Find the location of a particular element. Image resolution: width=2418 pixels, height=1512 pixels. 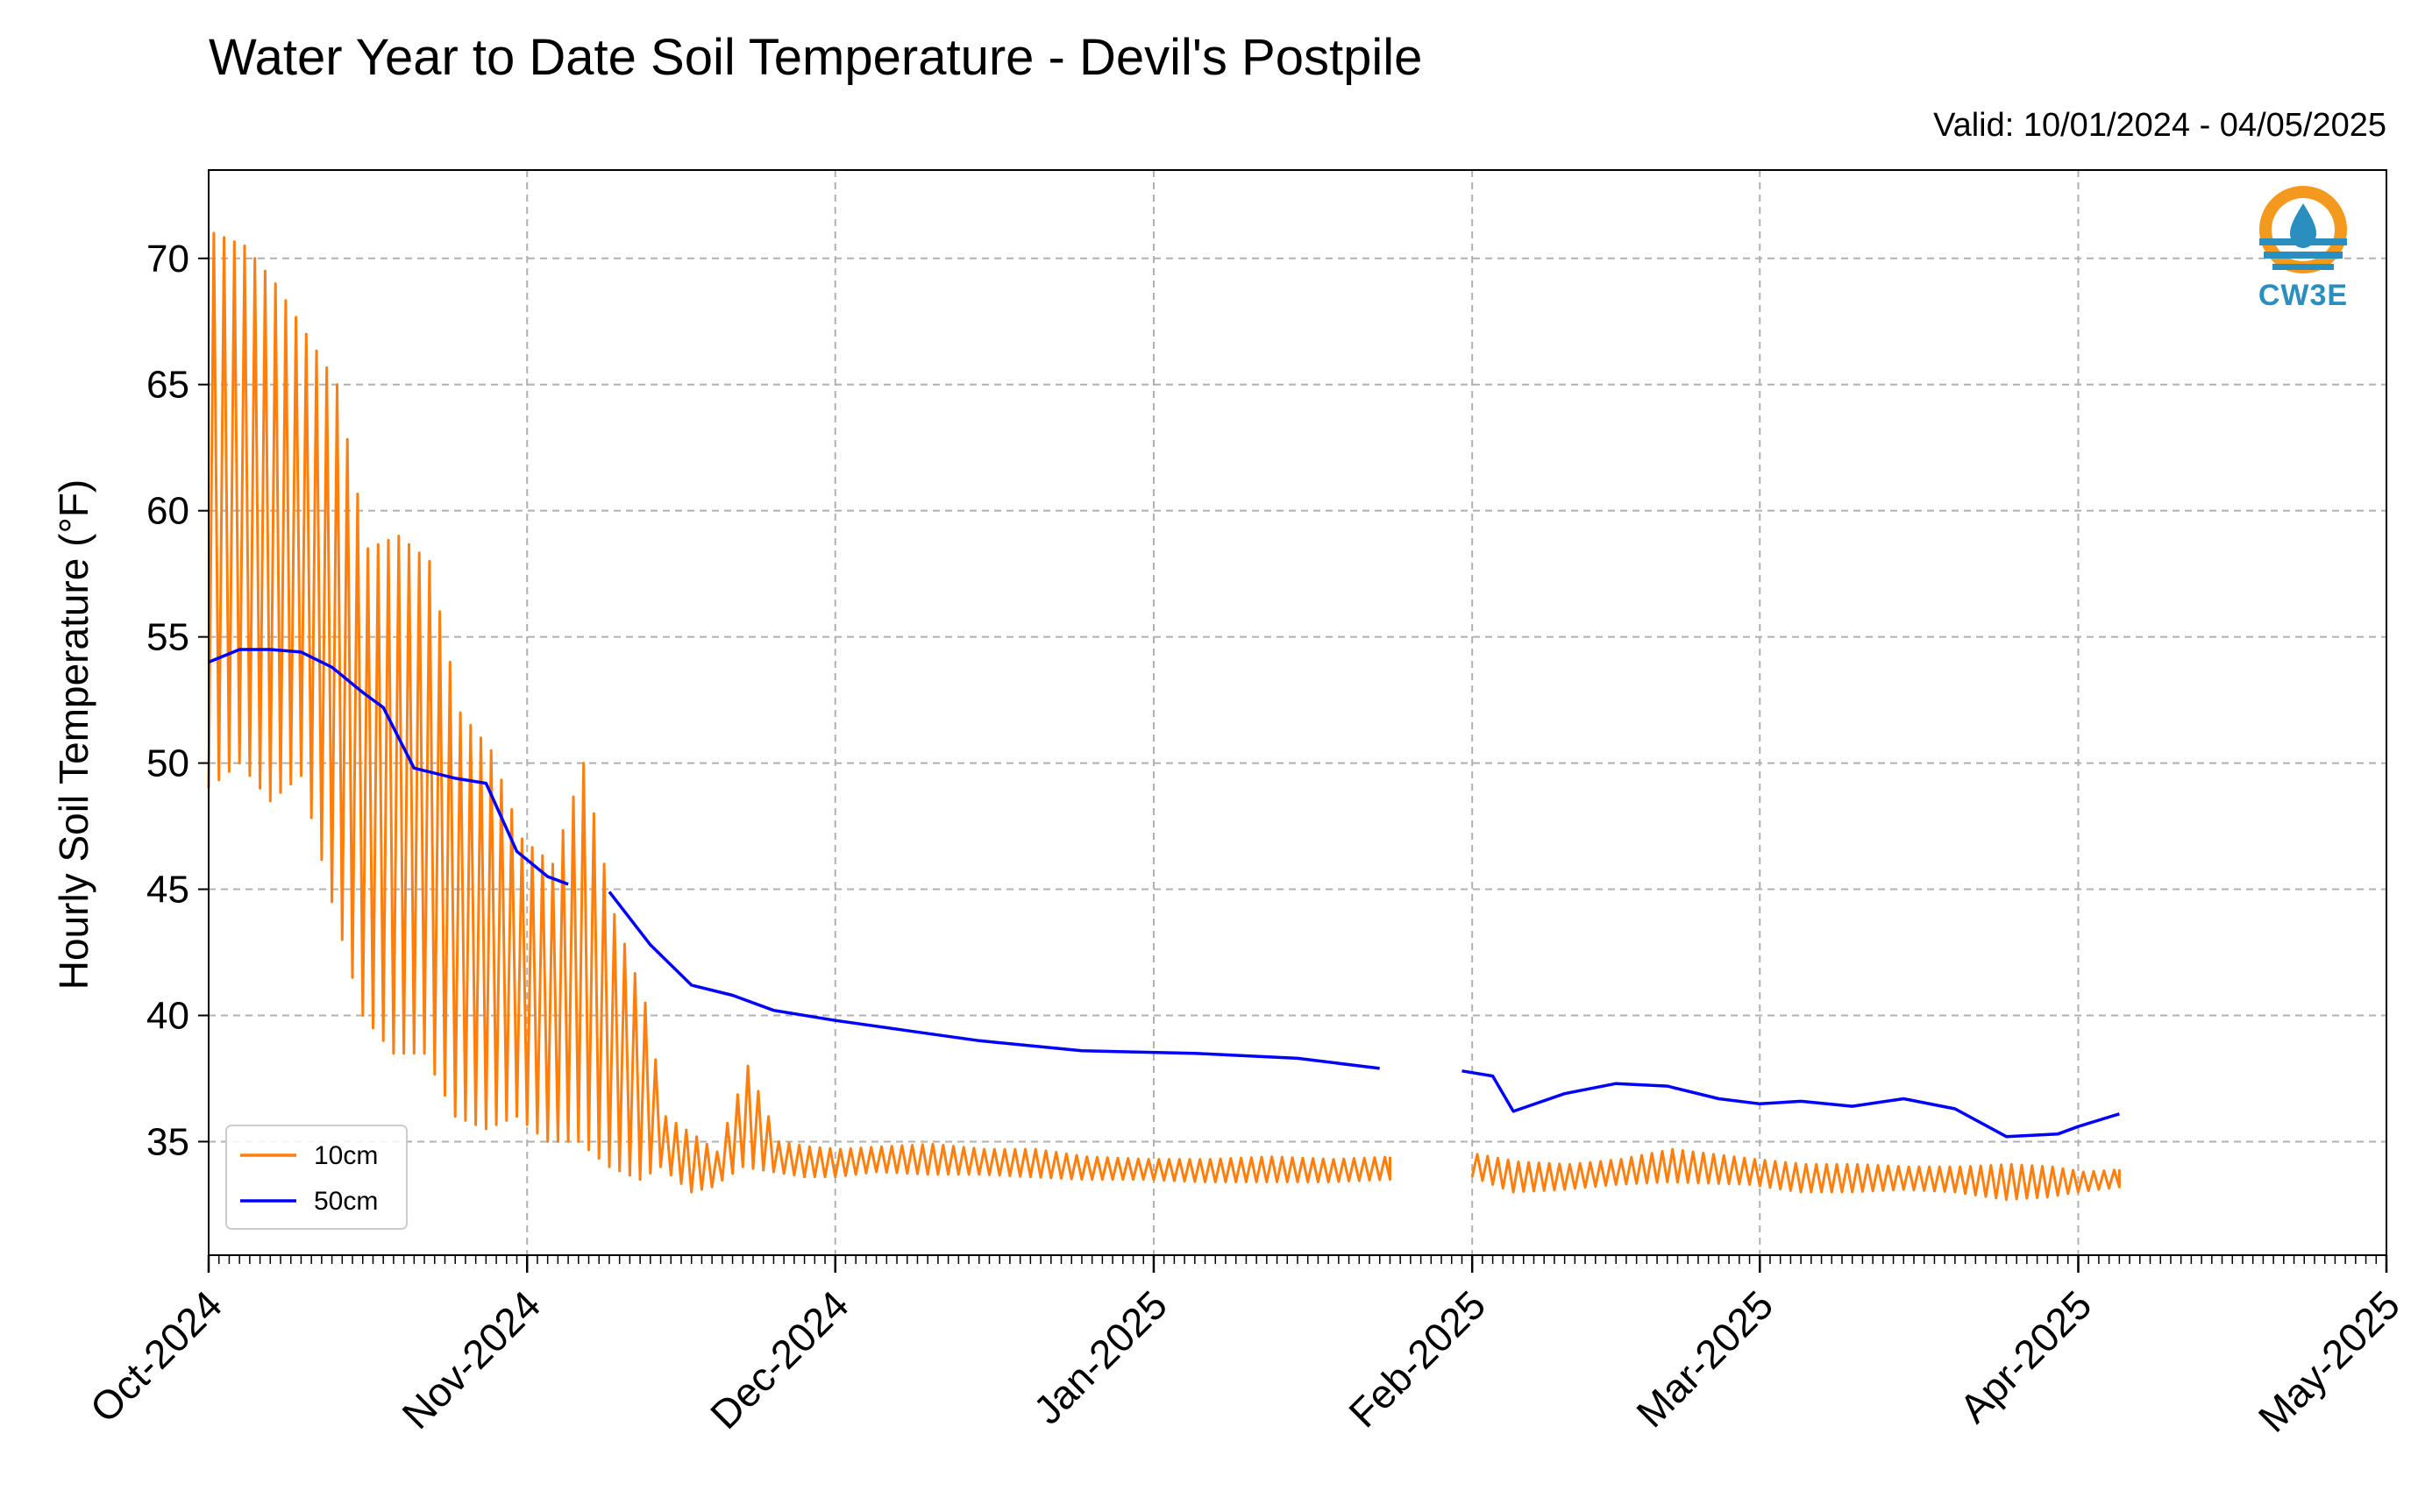

legend-label-50cm: 50cm is located at coordinates (346, 1201).